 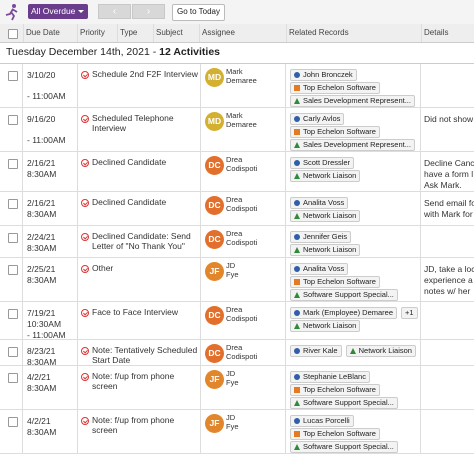 I want to click on assignee-name: Drea, so click(x=234, y=309).